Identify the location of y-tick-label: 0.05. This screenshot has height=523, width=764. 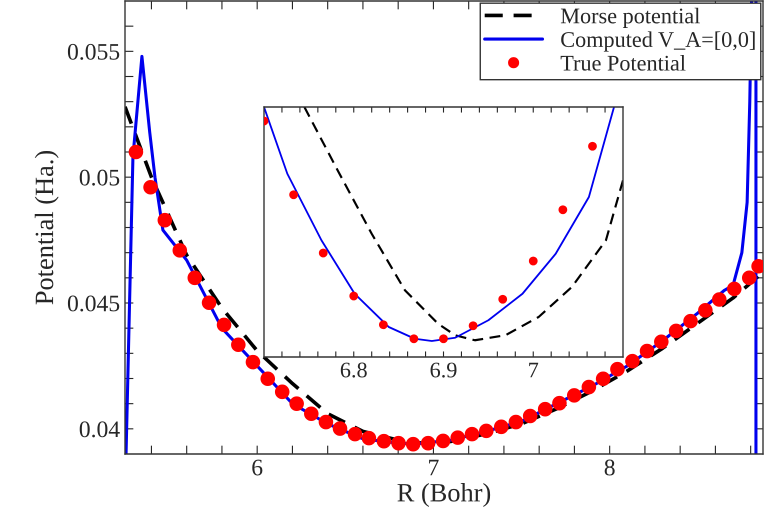
(100, 178).